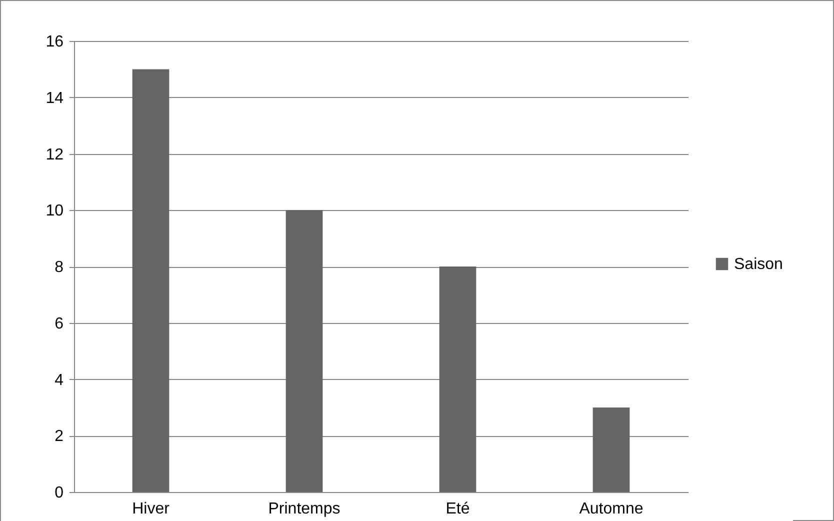  Describe the element at coordinates (611, 509) in the screenshot. I see `x-tick-label: Automne` at that location.